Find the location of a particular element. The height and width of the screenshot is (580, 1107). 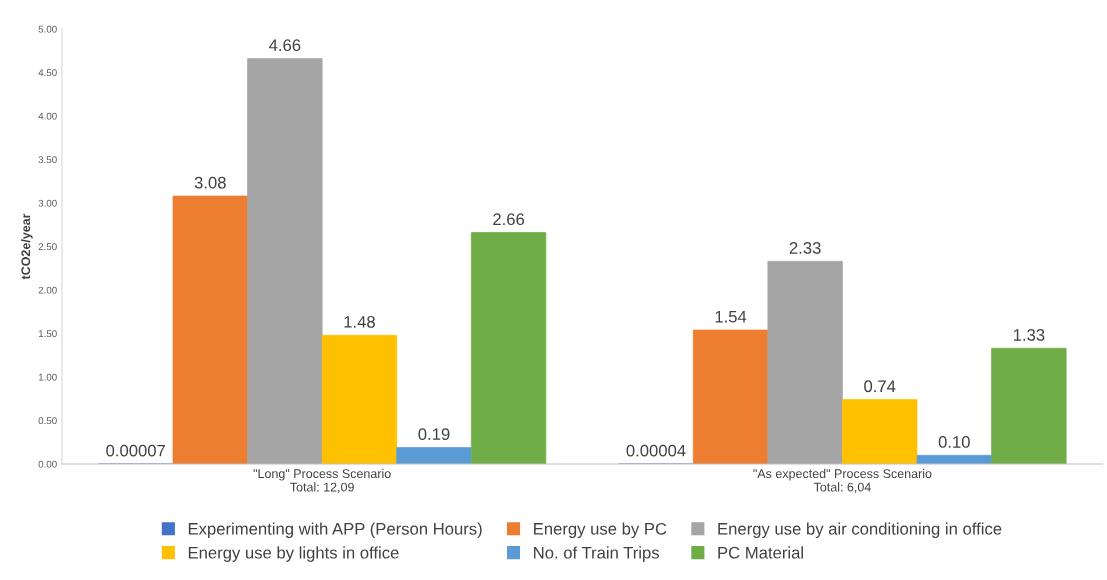

data-label: 1.33 is located at coordinates (1029, 335).